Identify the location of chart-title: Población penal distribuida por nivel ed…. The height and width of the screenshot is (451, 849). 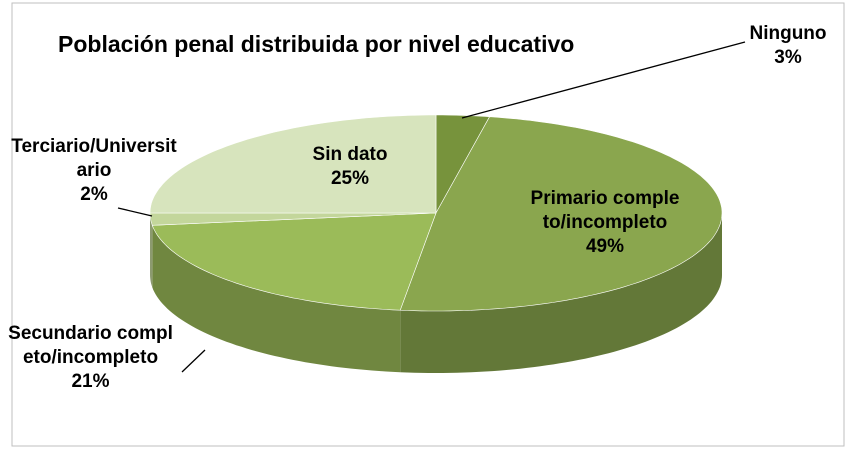
(316, 44).